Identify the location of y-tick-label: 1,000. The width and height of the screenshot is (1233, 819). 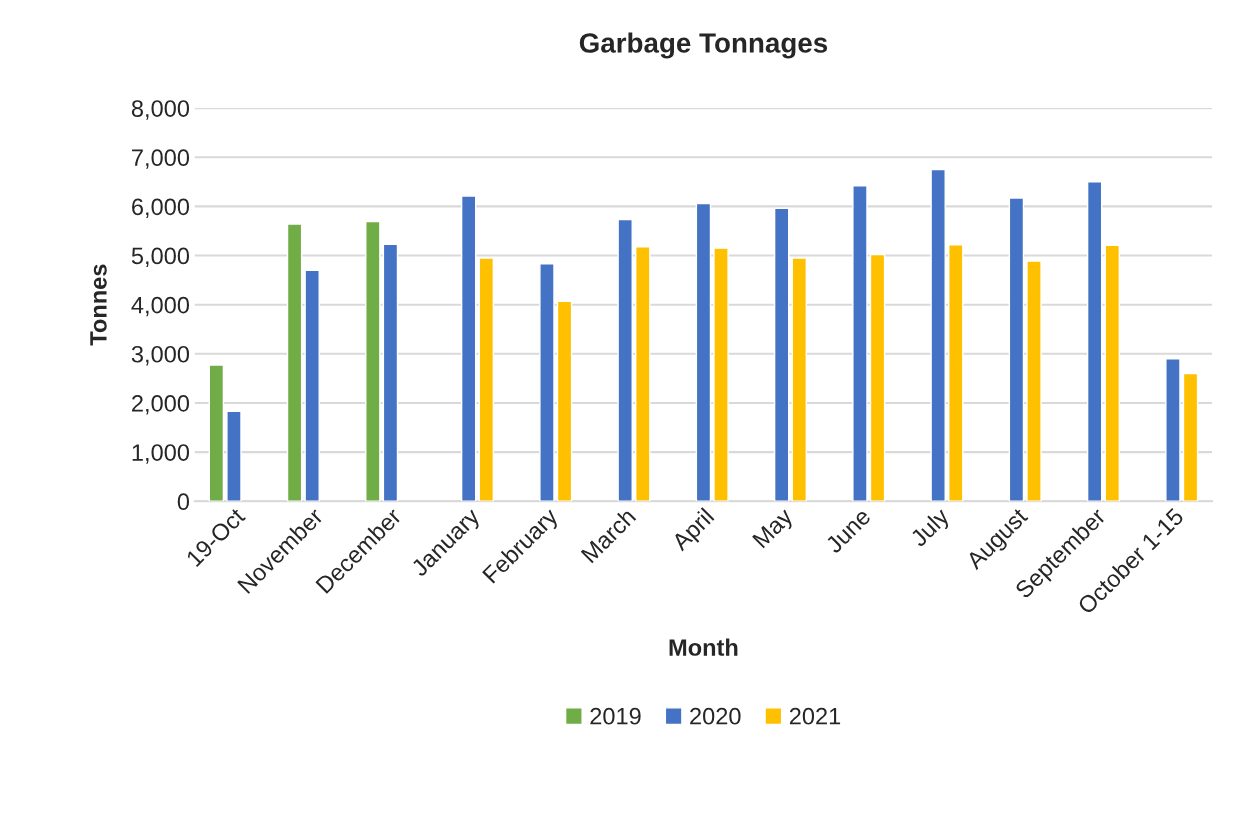
(161, 454).